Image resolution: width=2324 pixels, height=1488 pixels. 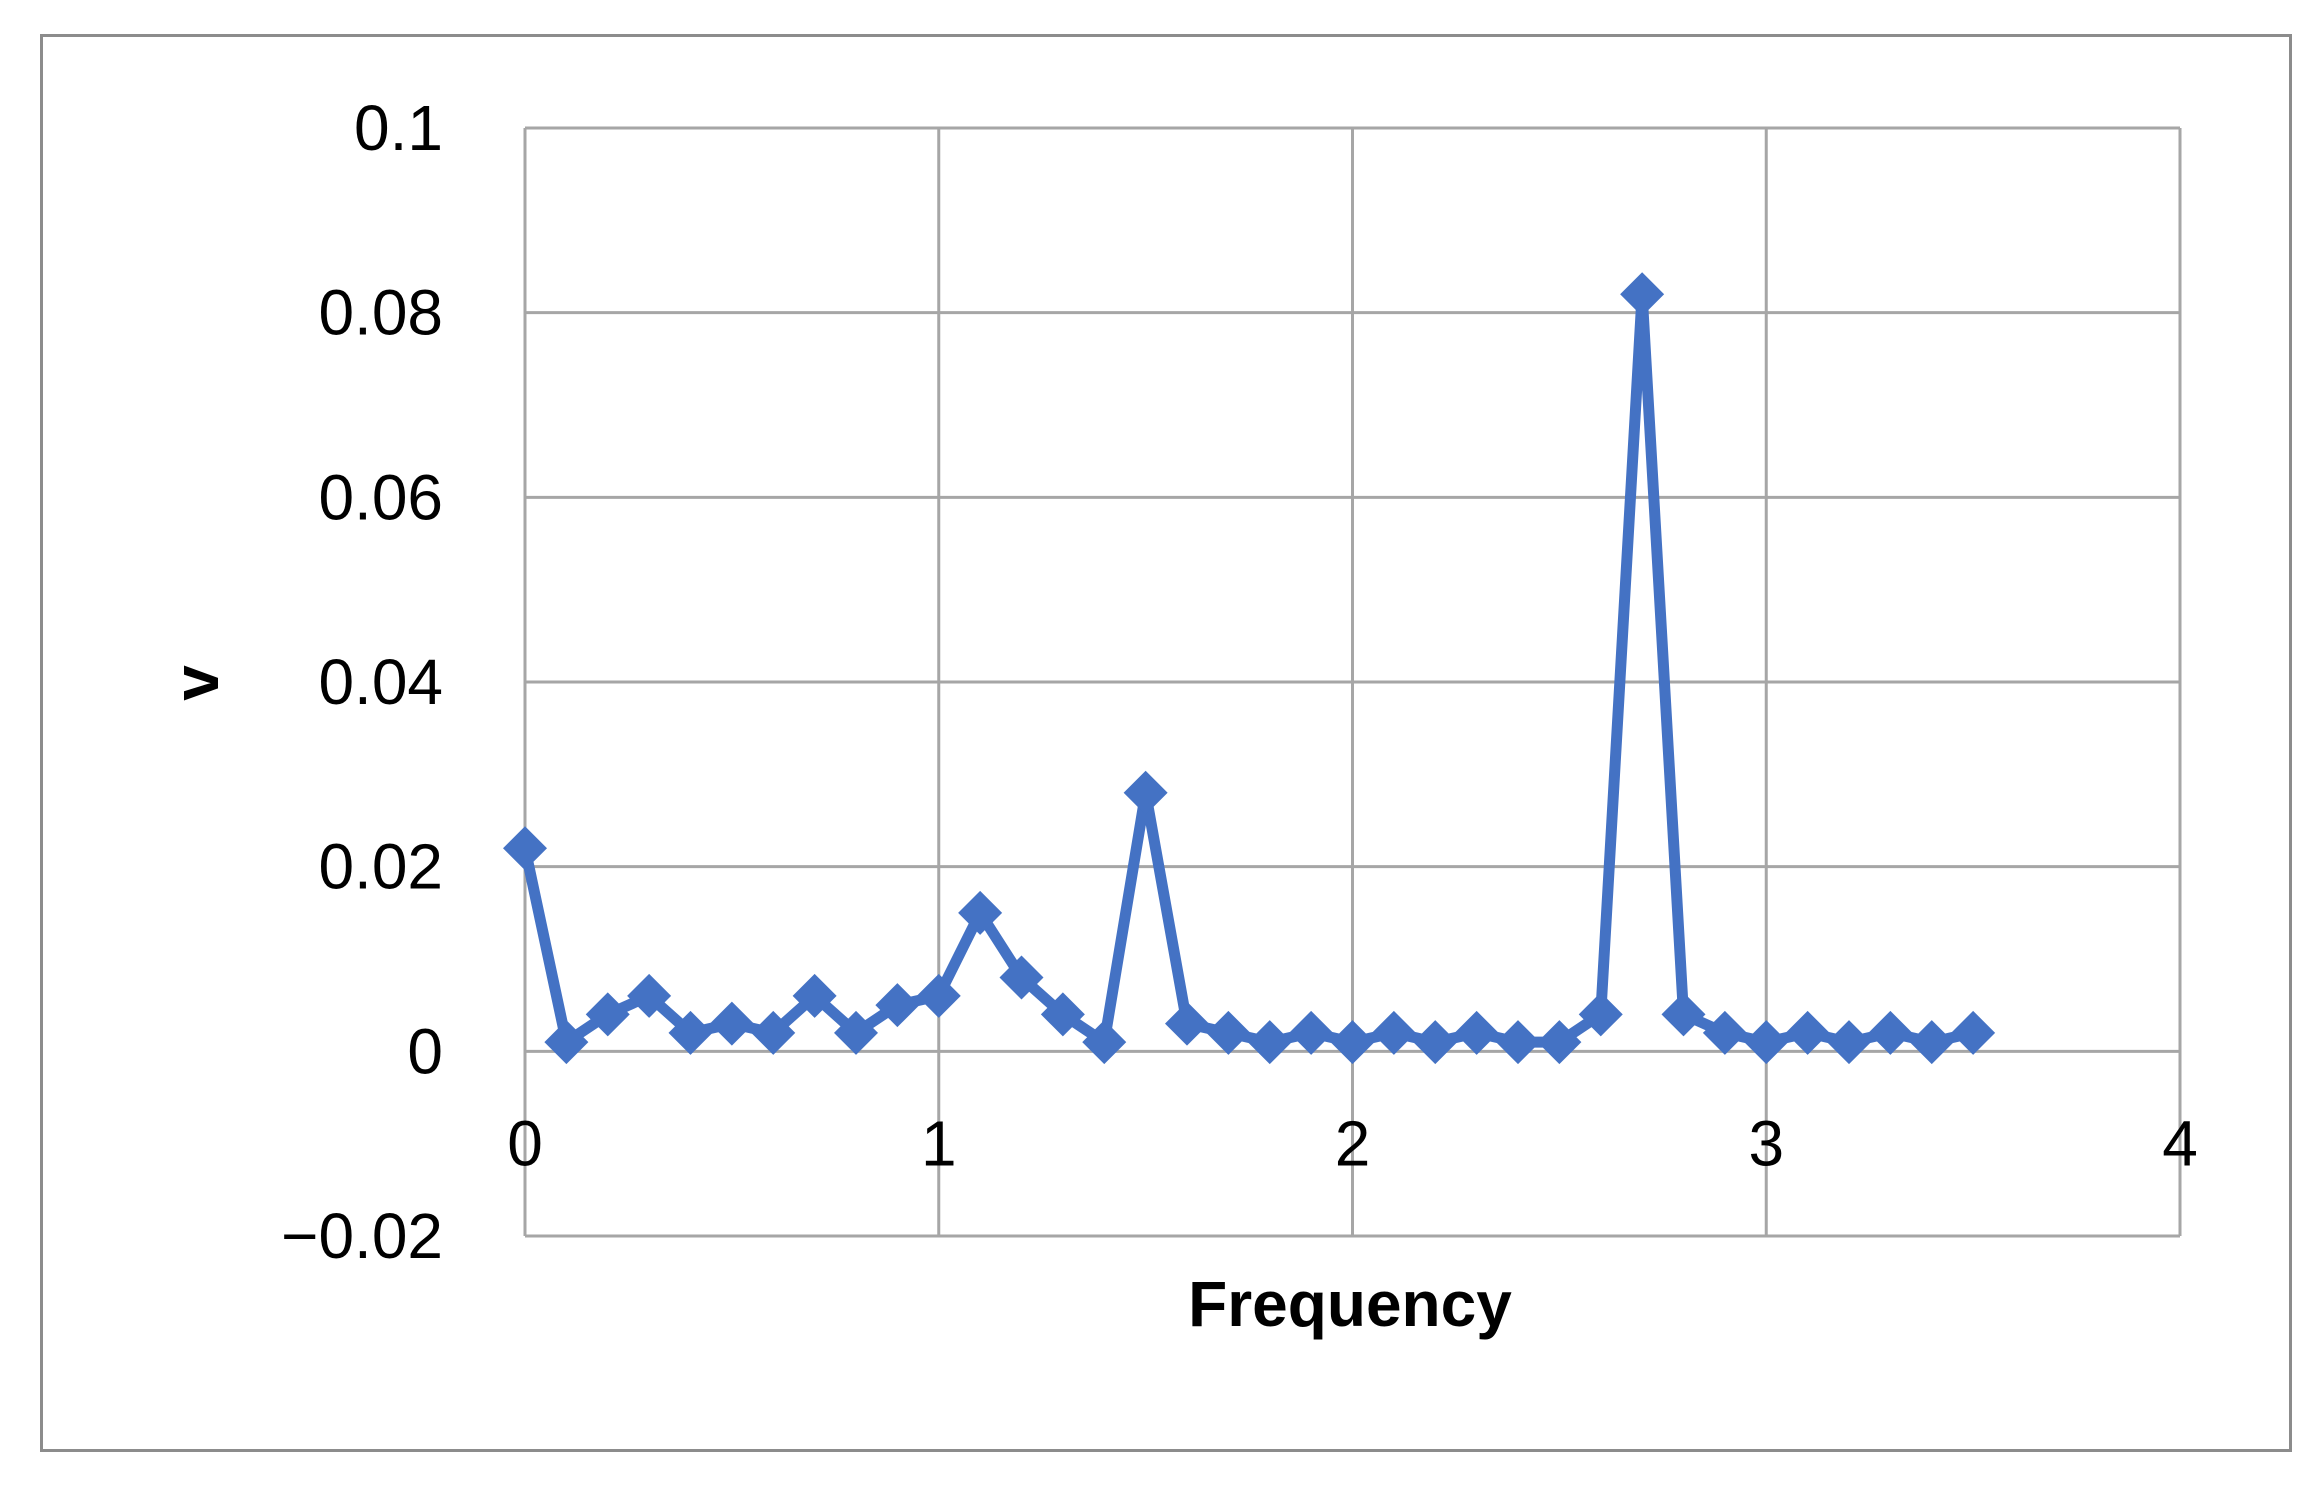 I want to click on y-tick-label: 0, so click(x=425, y=1051).